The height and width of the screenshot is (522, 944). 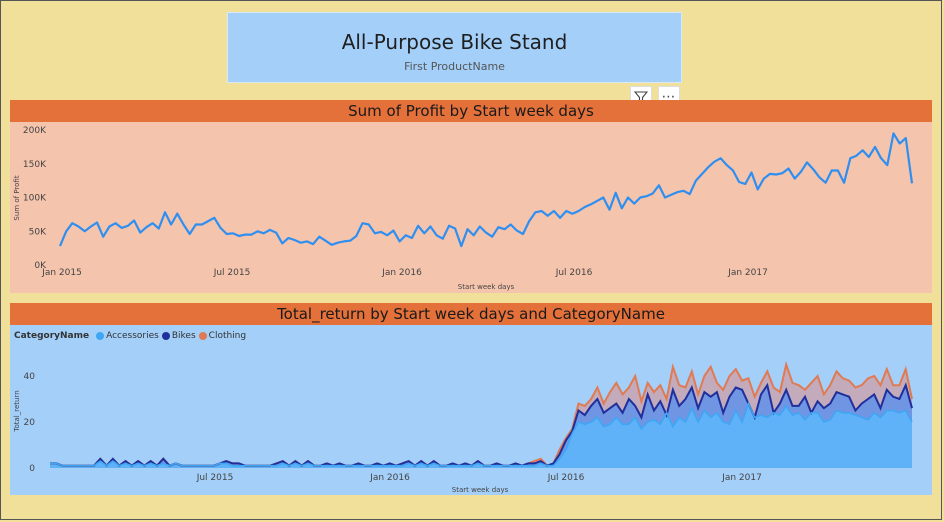 What do you see at coordinates (165, 336) in the screenshot?
I see `legend-bikes-marker` at bounding box center [165, 336].